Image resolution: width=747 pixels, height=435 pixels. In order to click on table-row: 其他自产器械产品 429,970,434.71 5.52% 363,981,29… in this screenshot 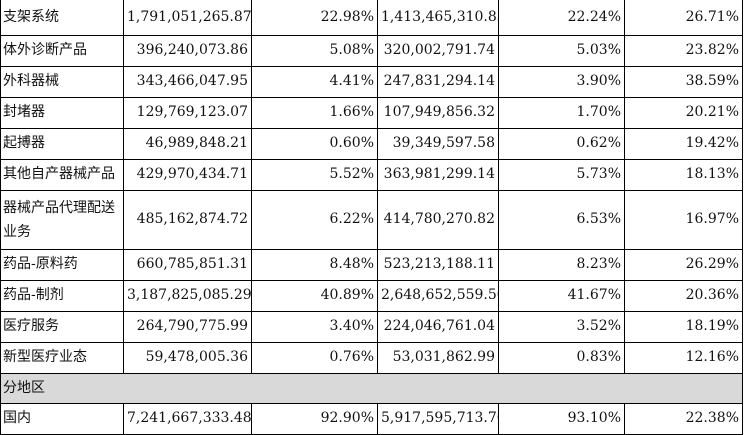, I will do `click(371, 174)`.